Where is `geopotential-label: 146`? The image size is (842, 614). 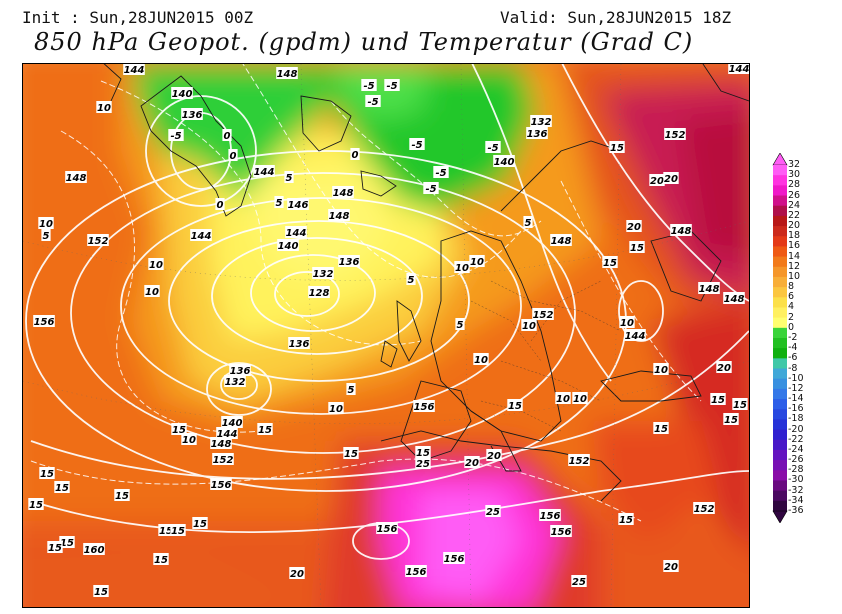 geopotential-label: 146 is located at coordinates (298, 205).